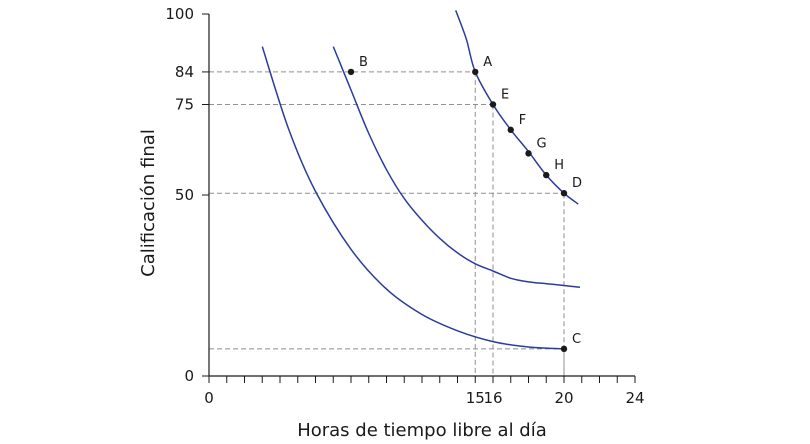 This screenshot has width=810, height=444. I want to click on x-tick-label: 24, so click(634, 398).